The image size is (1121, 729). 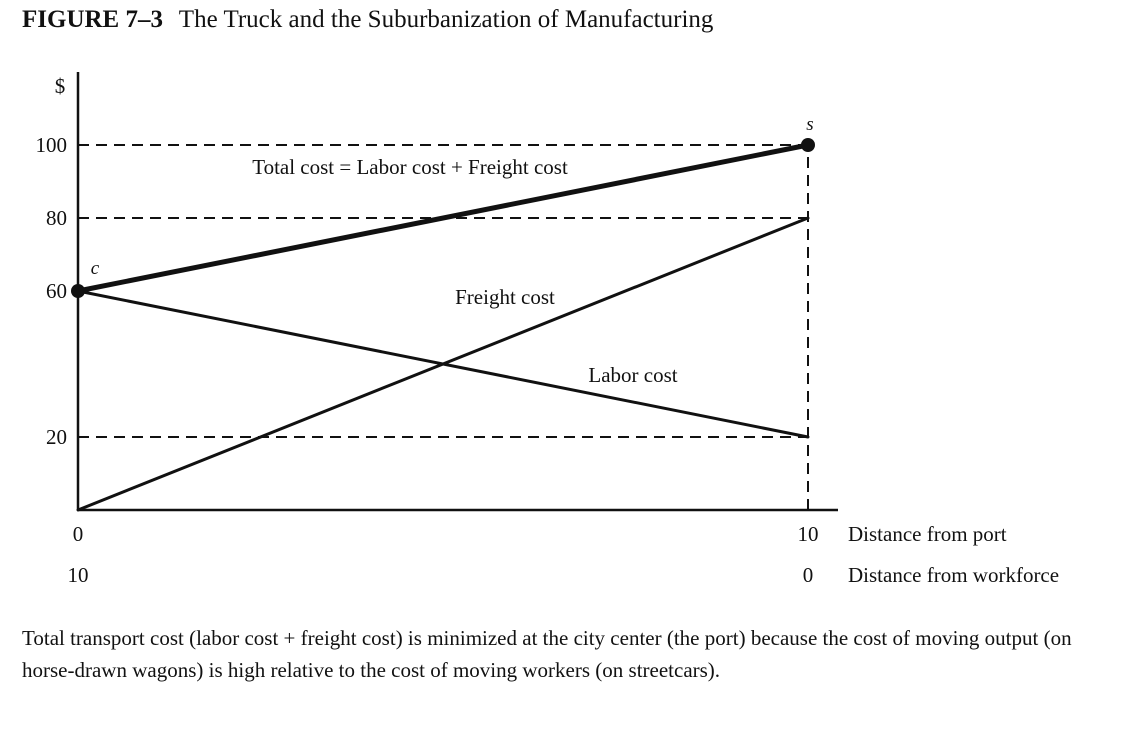 I want to click on point-label-s: s, so click(x=809, y=124).